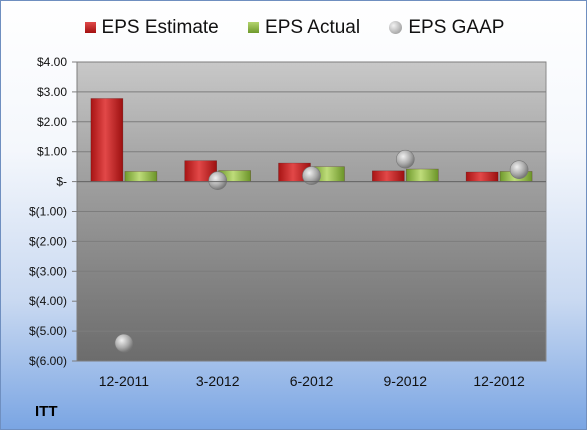  Describe the element at coordinates (46, 411) in the screenshot. I see `ticker-label: ITT` at that location.